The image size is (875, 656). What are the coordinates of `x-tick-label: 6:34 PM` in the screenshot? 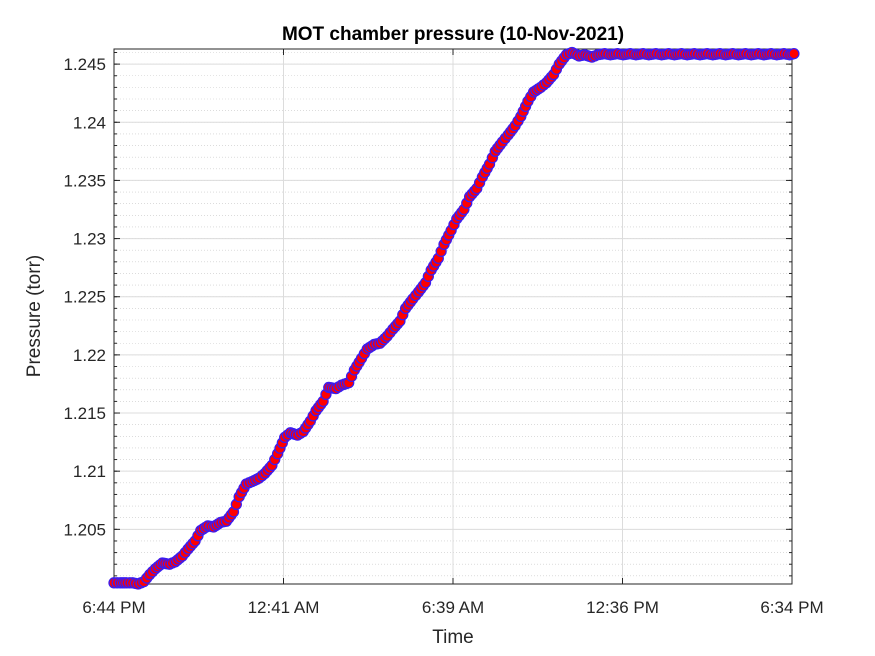 It's located at (791, 607).